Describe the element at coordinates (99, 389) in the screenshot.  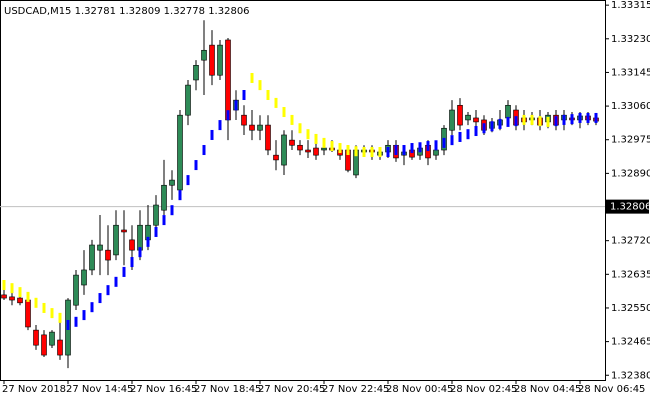
I see `x-tick-label: 27 Nov 14:45` at that location.